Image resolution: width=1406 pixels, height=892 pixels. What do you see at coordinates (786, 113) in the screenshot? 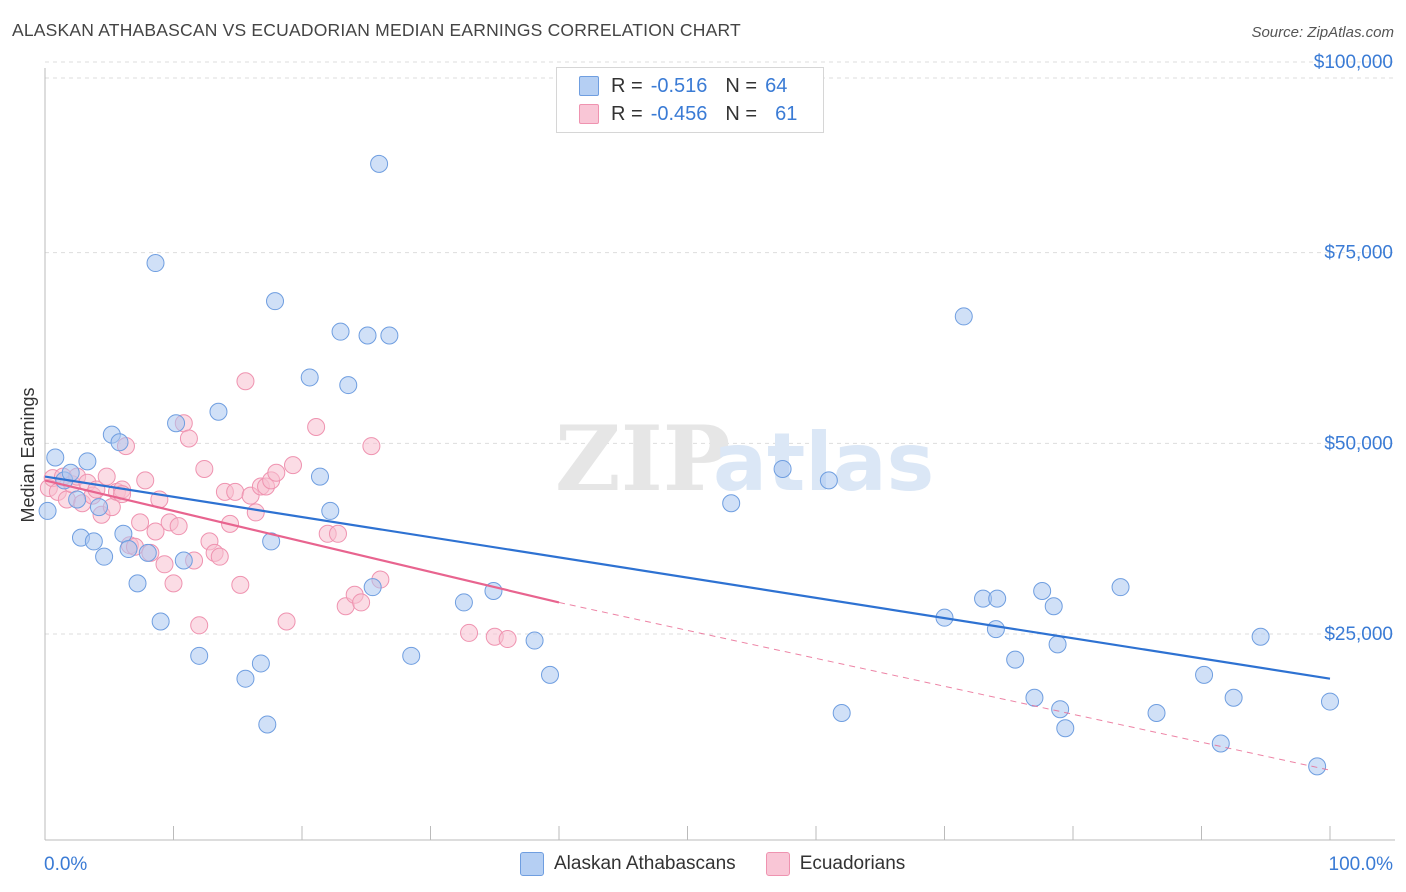
I see `legend-n-value: 61` at bounding box center [786, 113].